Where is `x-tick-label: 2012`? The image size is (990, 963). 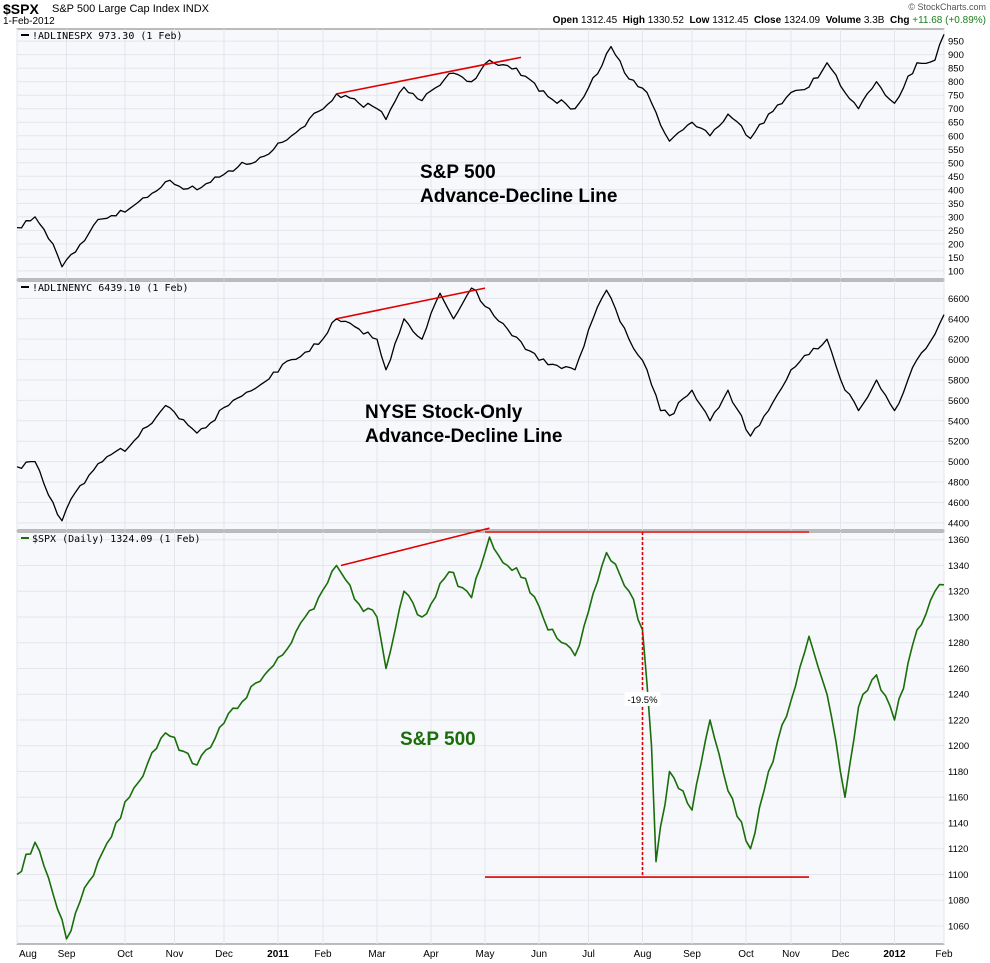
x-tick-label: 2012 is located at coordinates (894, 954).